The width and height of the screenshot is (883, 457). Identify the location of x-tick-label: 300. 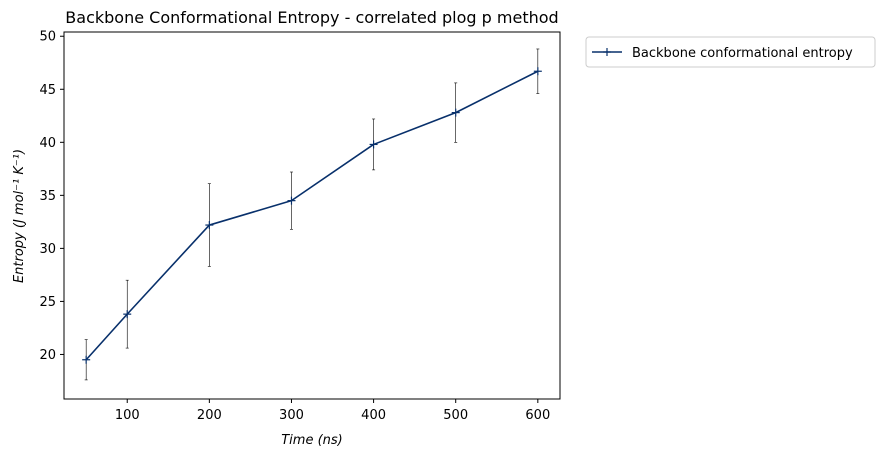
(291, 415).